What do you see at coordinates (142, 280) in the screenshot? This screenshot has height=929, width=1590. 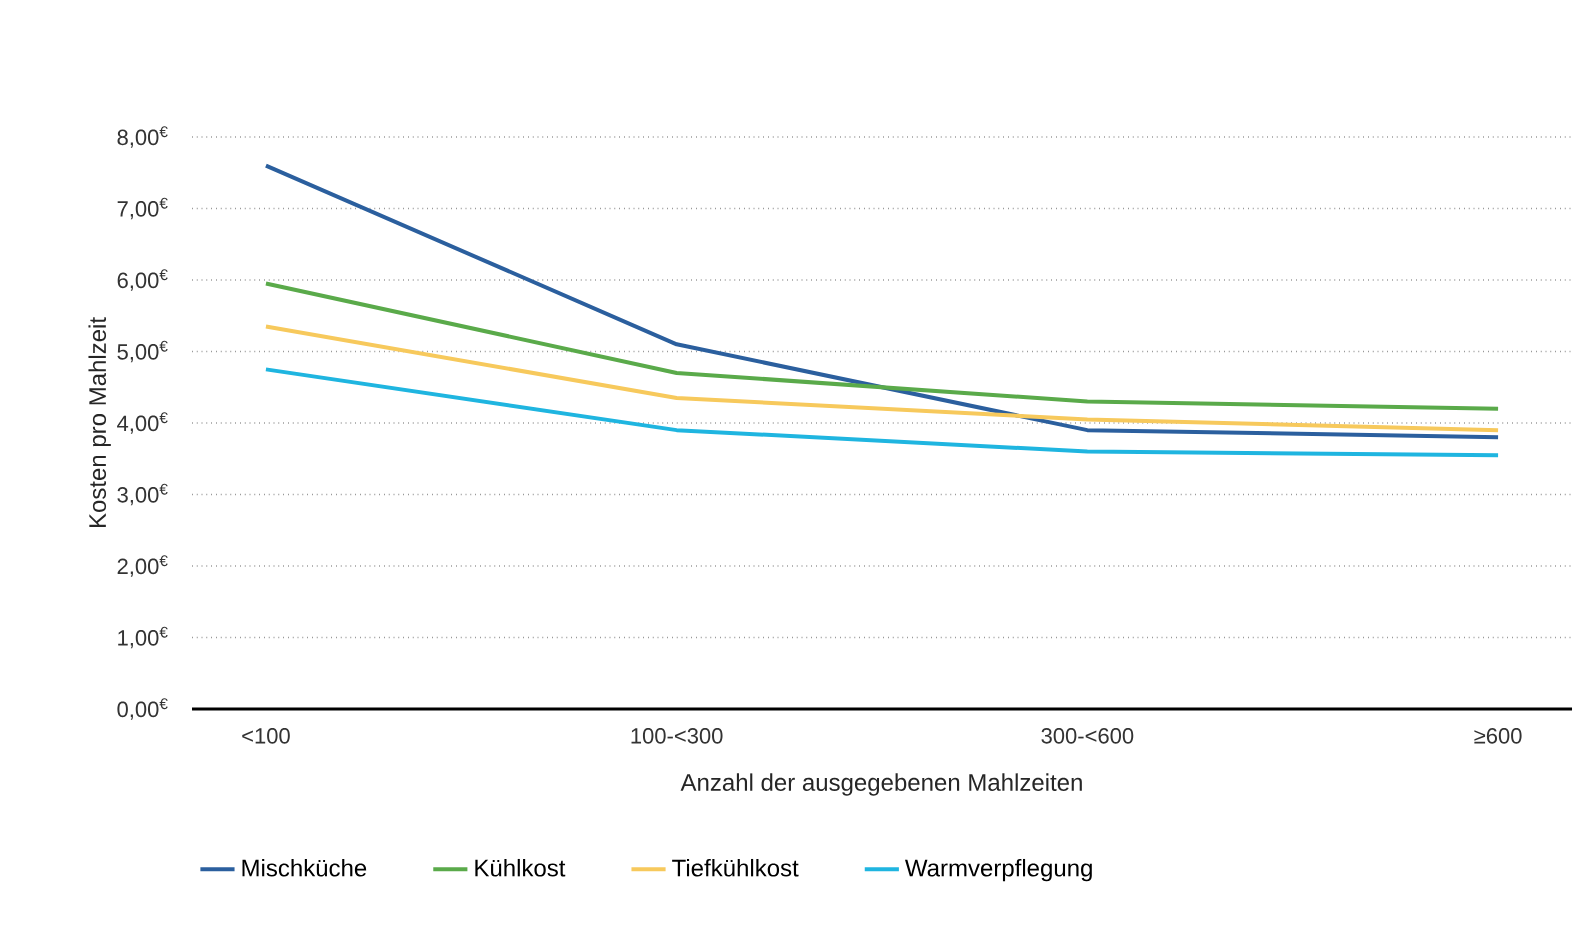 I see `y-tick-label: 6,00$^{€}$` at bounding box center [142, 280].